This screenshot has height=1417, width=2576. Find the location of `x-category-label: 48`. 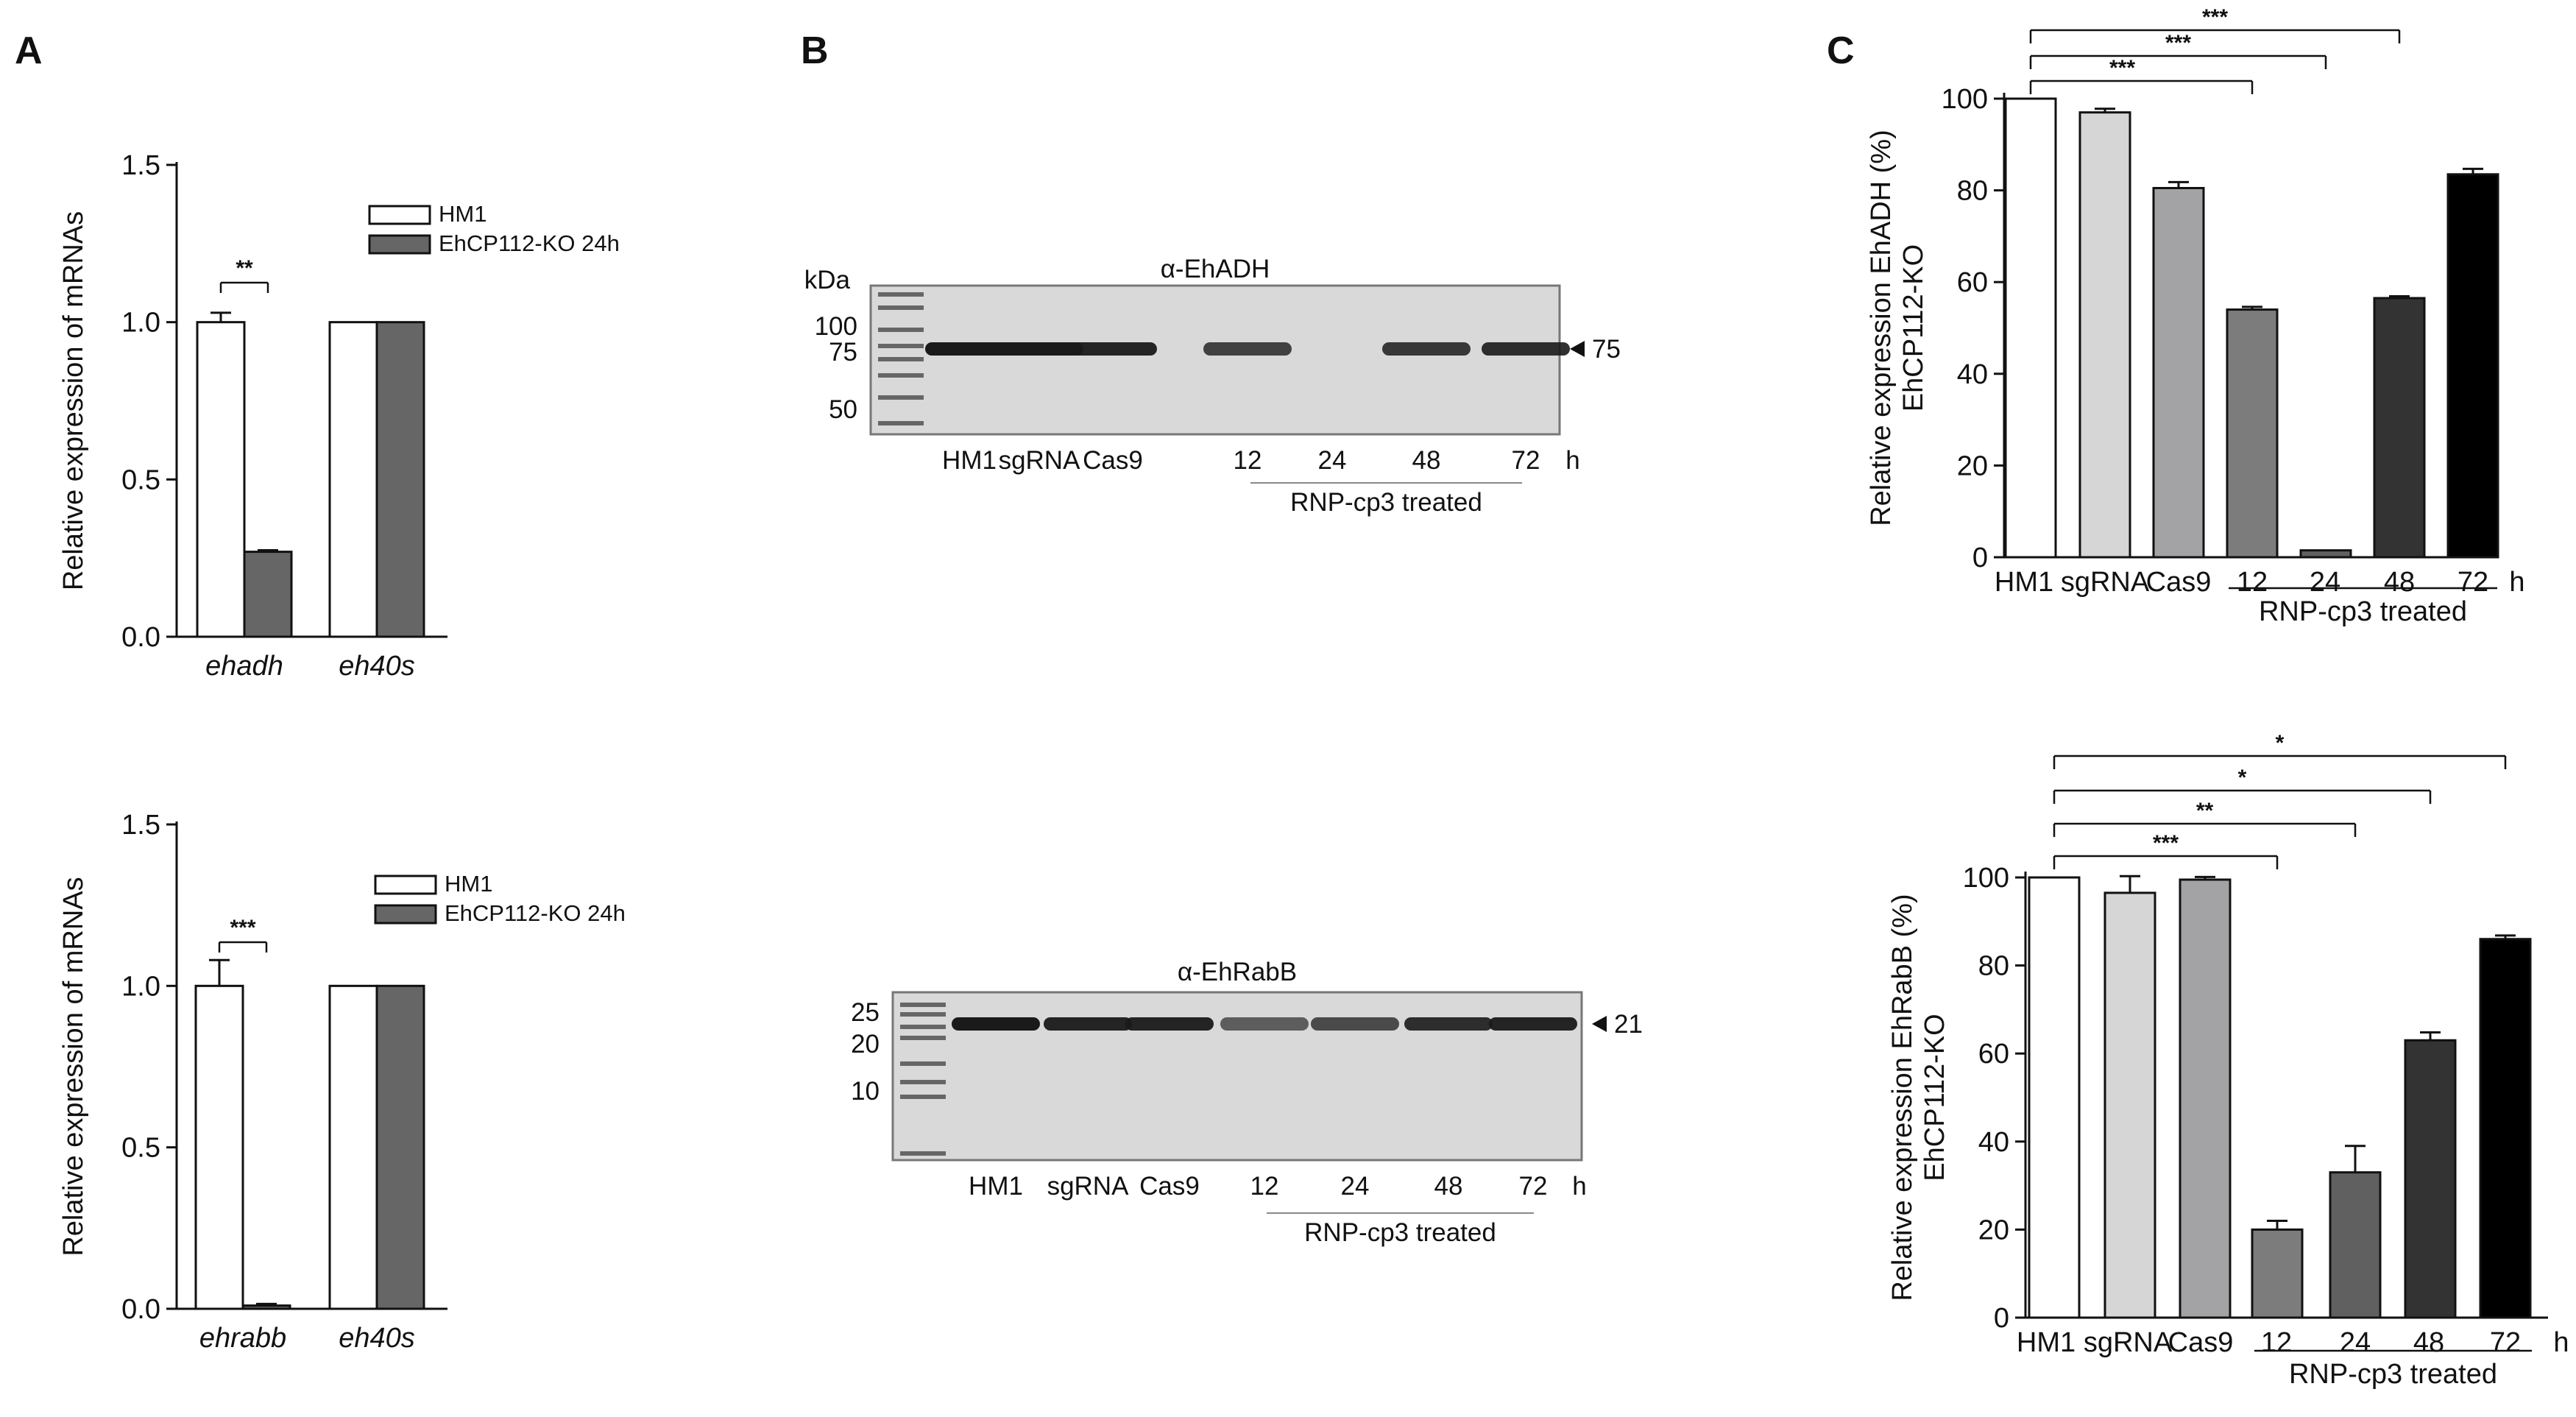

x-category-label: 48 is located at coordinates (2399, 582).